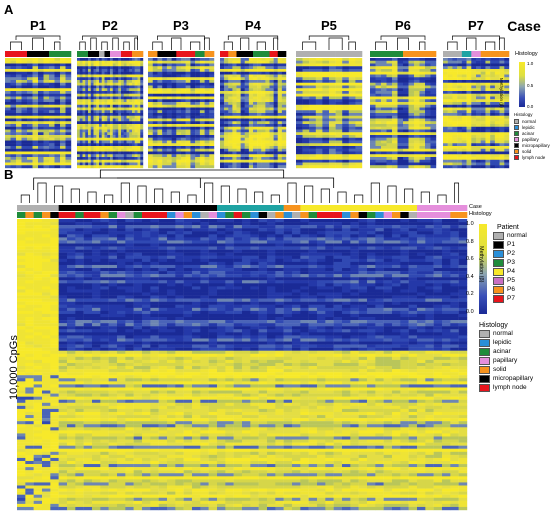  I want to click on panel-b-histology-cell, so click(288, 215).